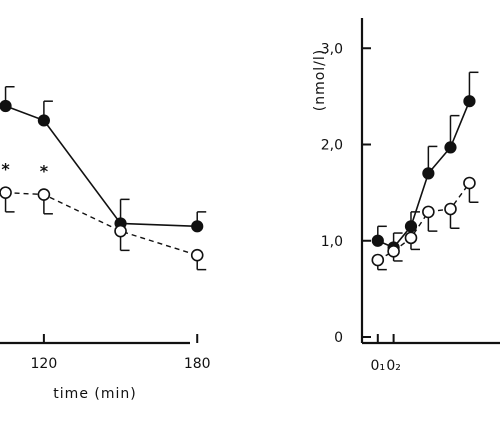 This screenshot has width=500, height=426. Describe the element at coordinates (338, 338) in the screenshot. I see `y-tick-label: 0` at that location.